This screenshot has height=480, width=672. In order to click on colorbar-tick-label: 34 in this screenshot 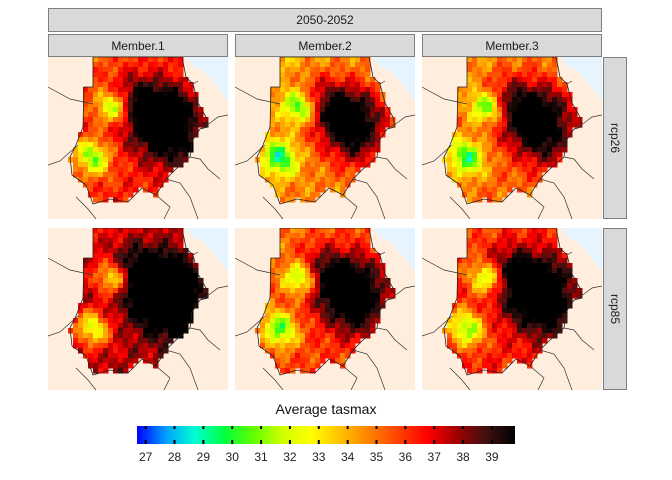, I will do `click(347, 457)`.